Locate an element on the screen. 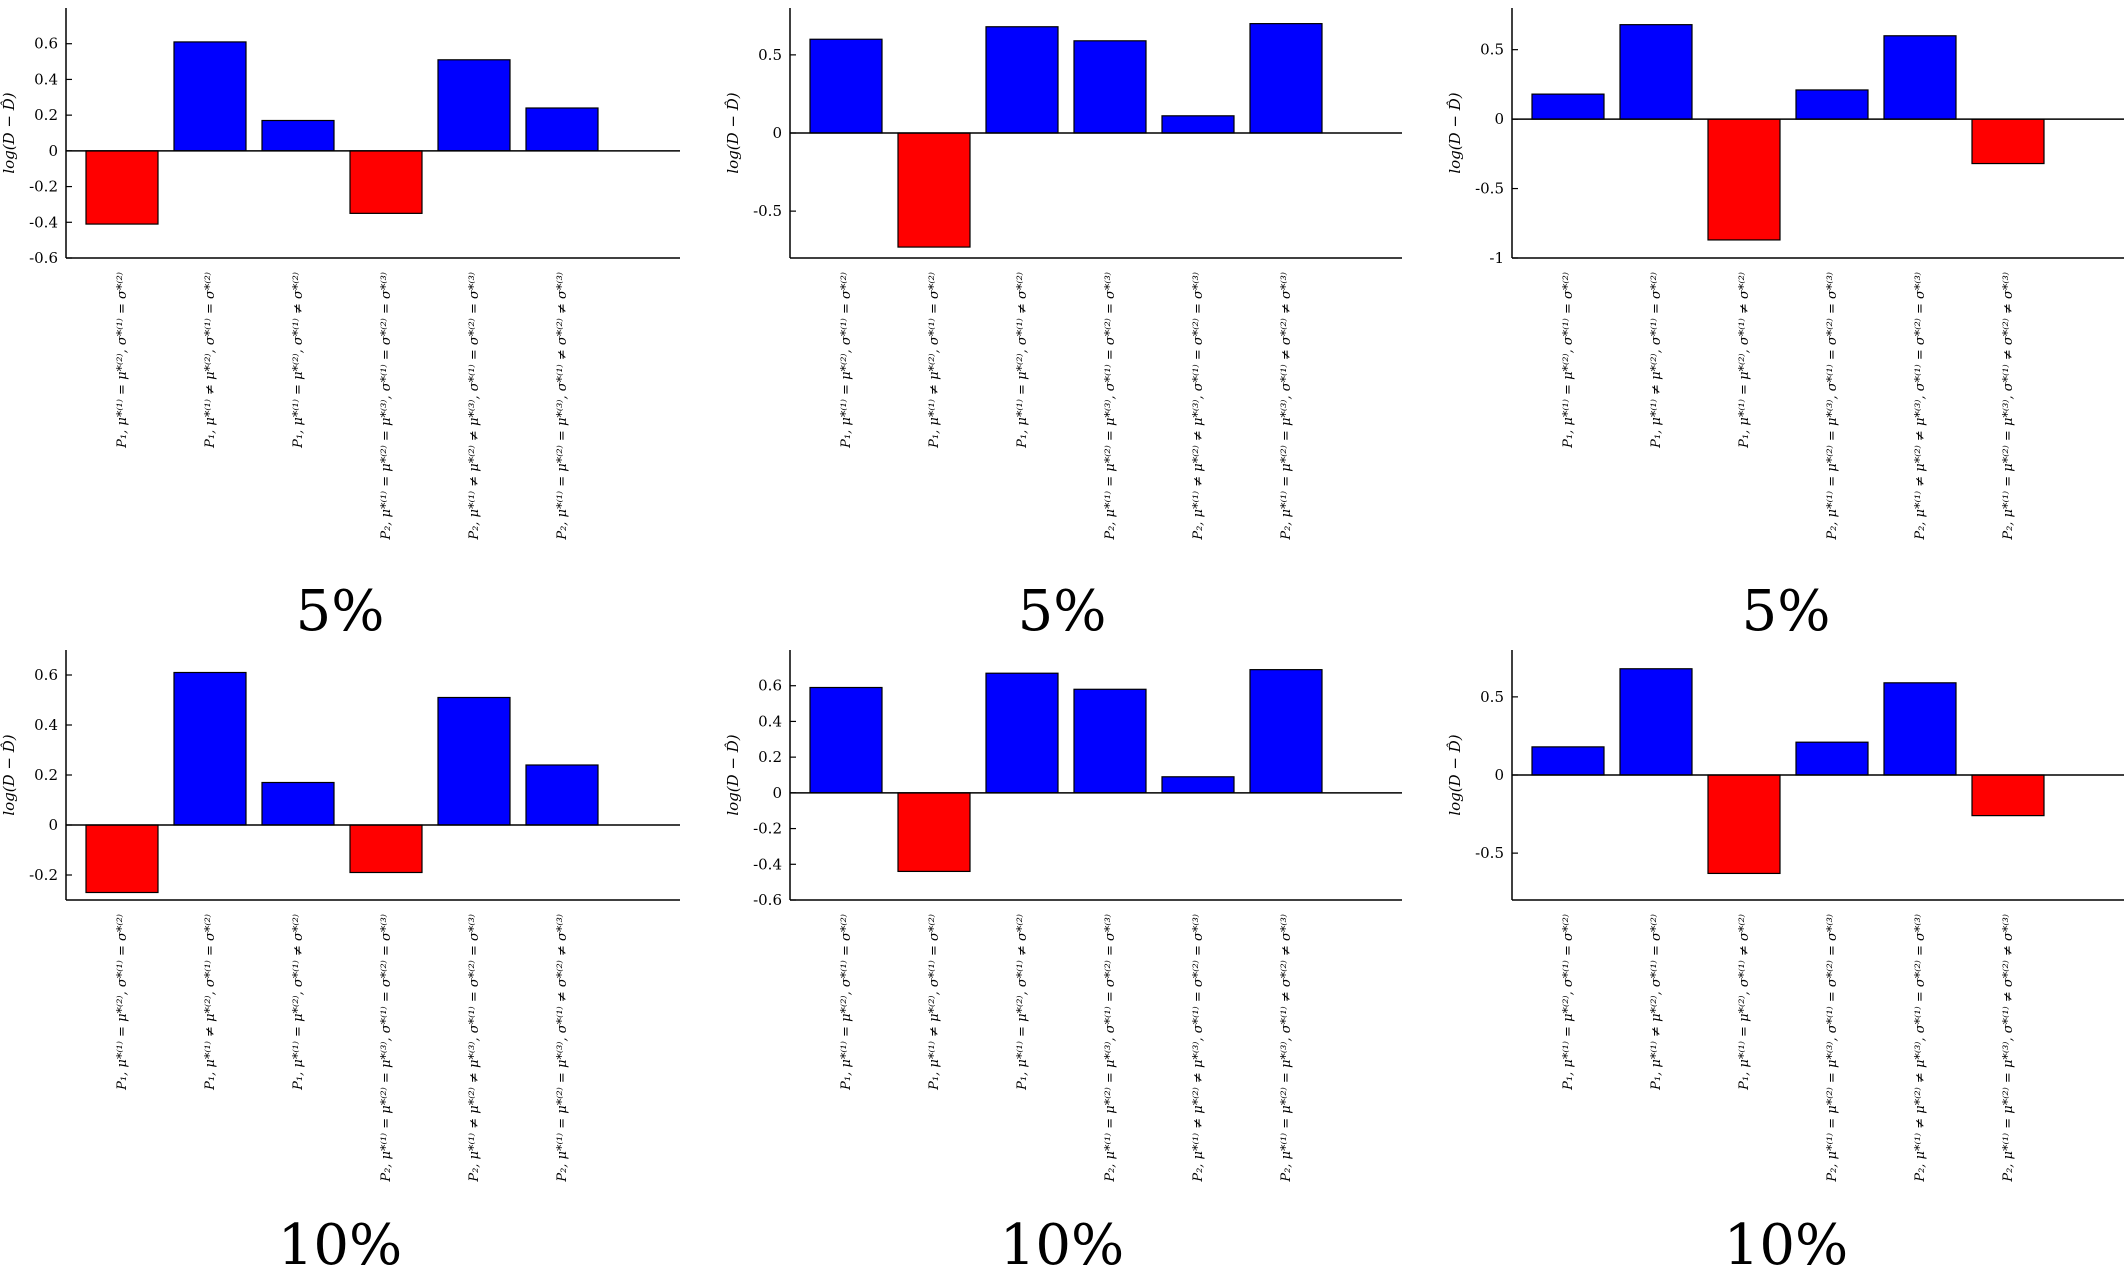 The image size is (2128, 1272). y-tick-label: 0.5 is located at coordinates (1492, 697).